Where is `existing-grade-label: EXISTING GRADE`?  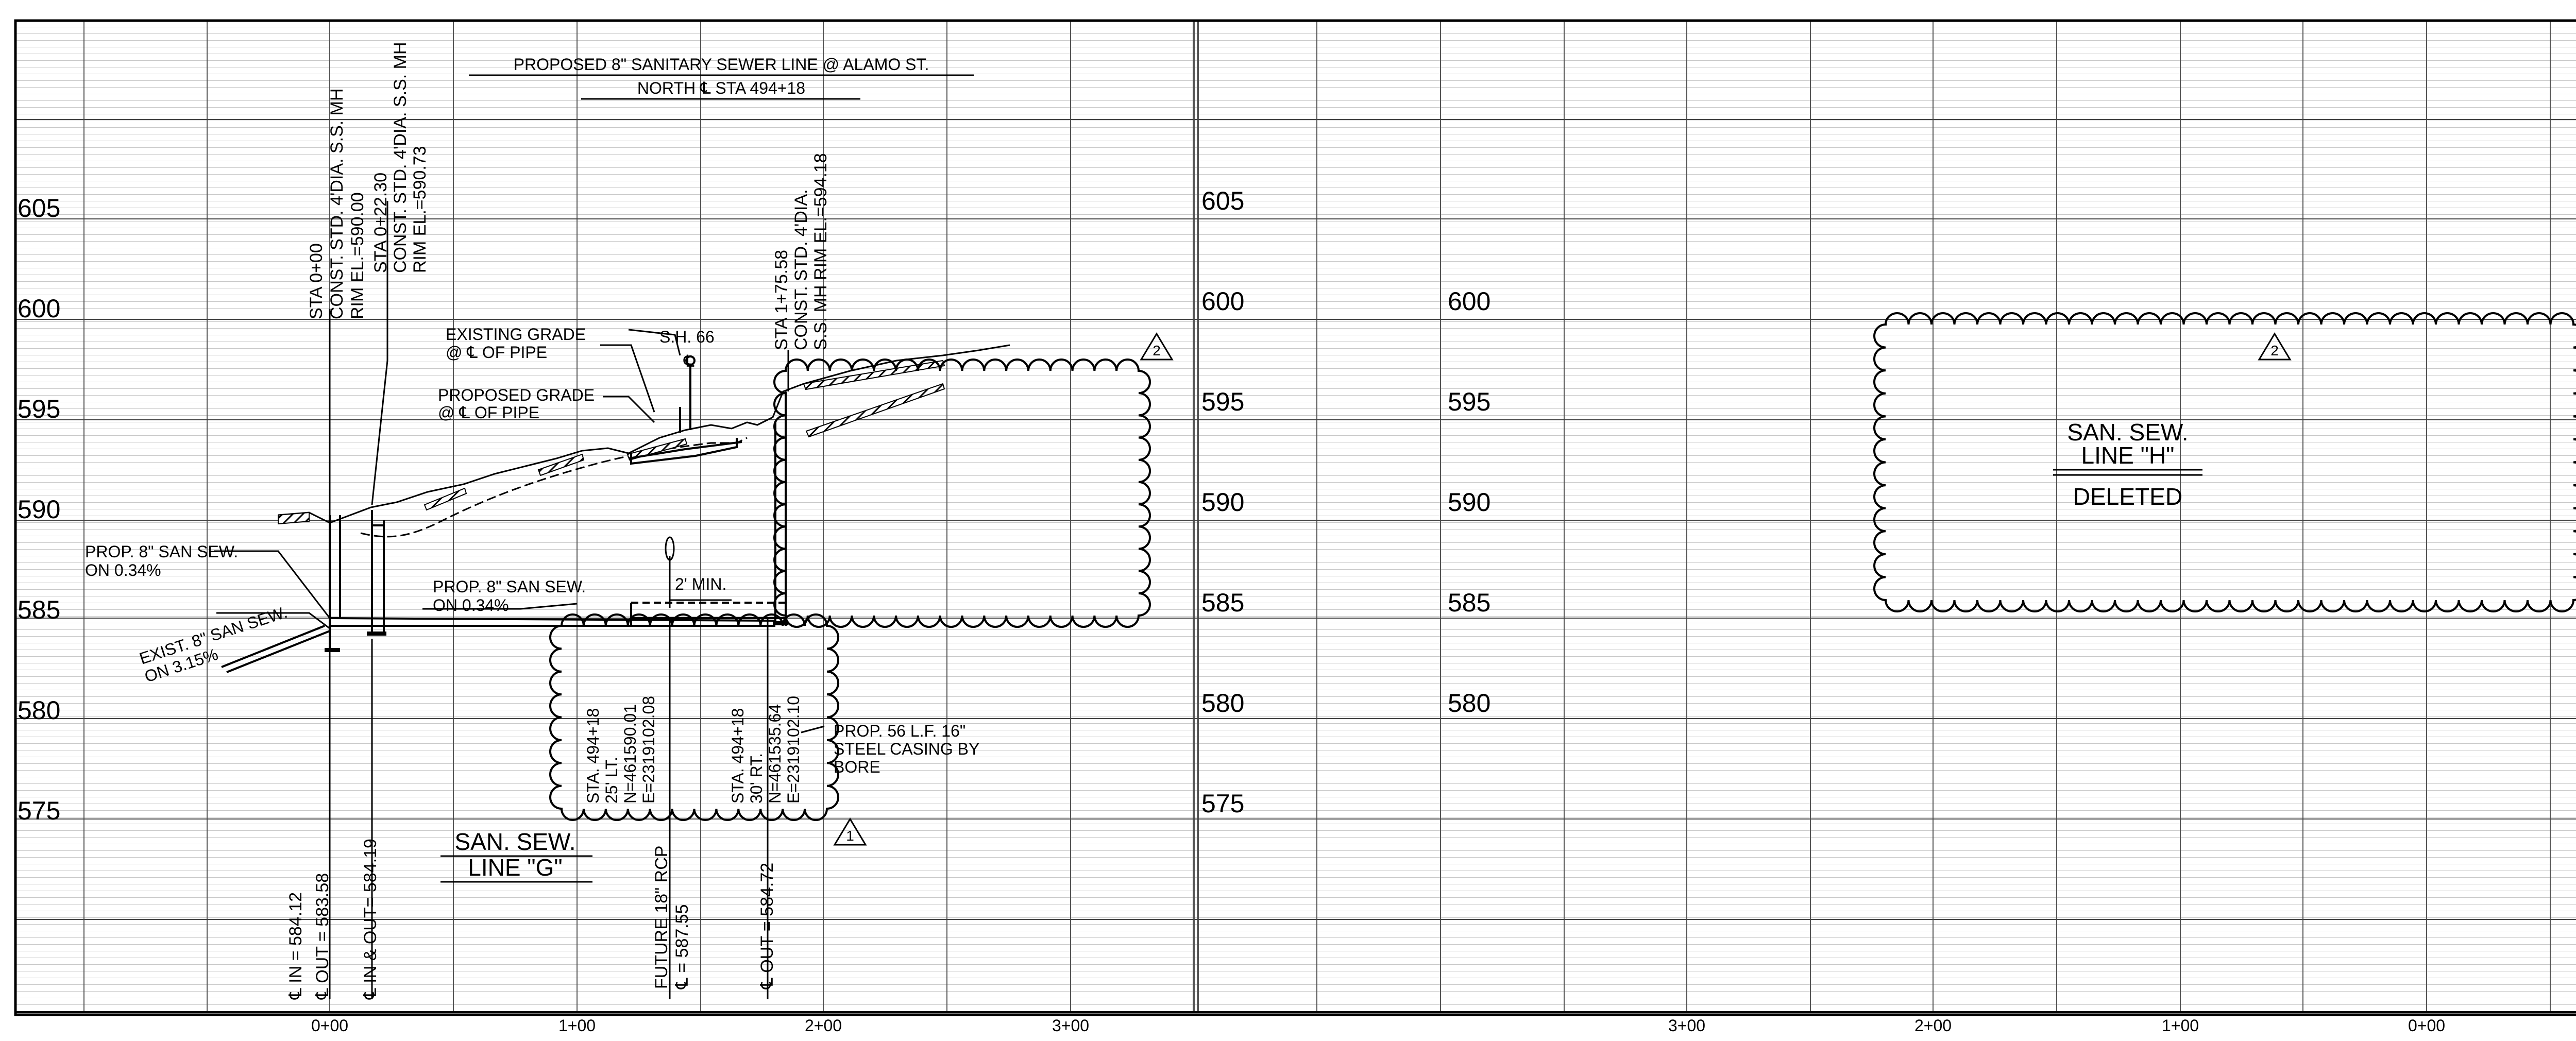
existing-grade-label: EXISTING GRADE is located at coordinates (516, 334).